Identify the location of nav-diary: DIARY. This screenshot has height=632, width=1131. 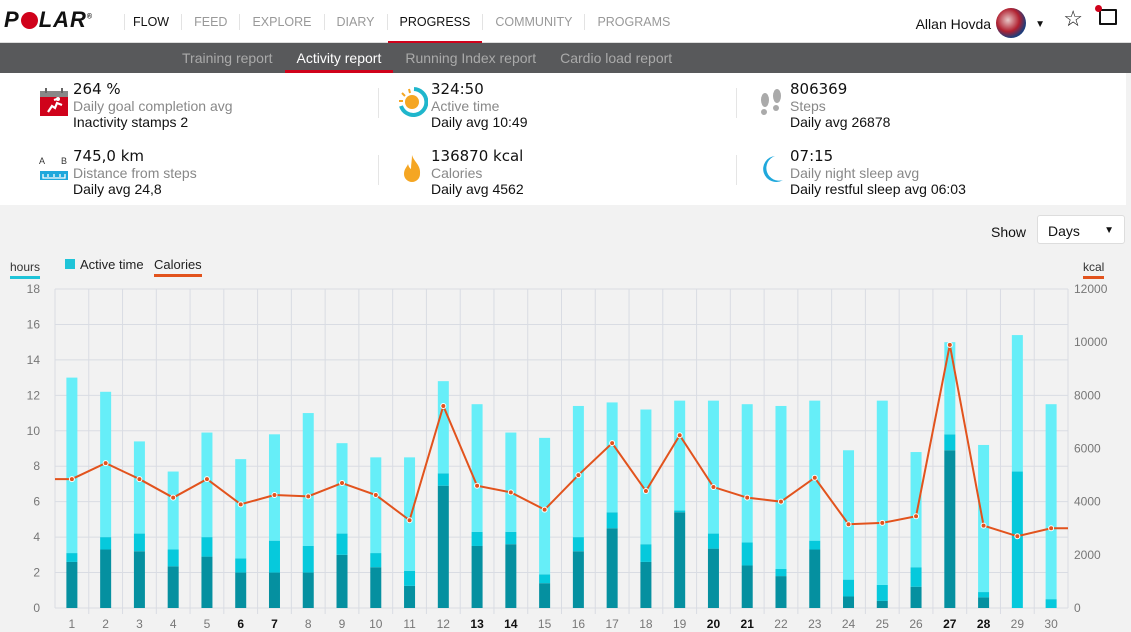
(355, 21).